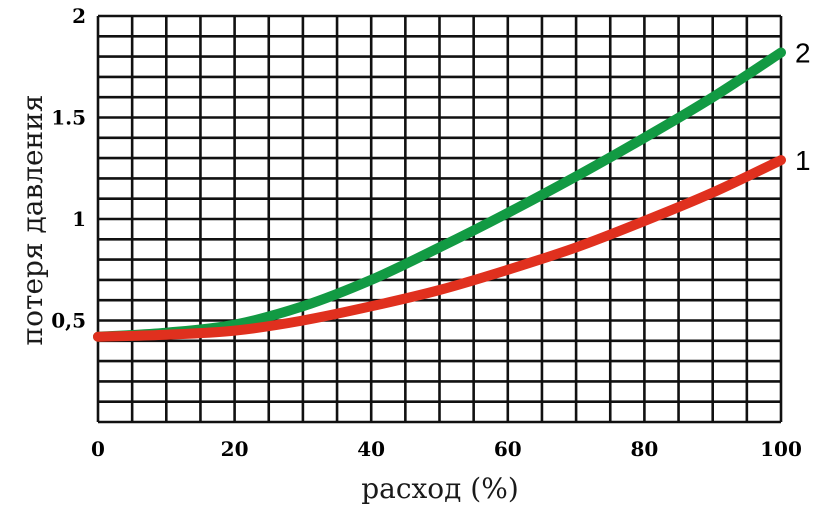  What do you see at coordinates (371, 449) in the screenshot?
I see `x-tick-label: 40` at bounding box center [371, 449].